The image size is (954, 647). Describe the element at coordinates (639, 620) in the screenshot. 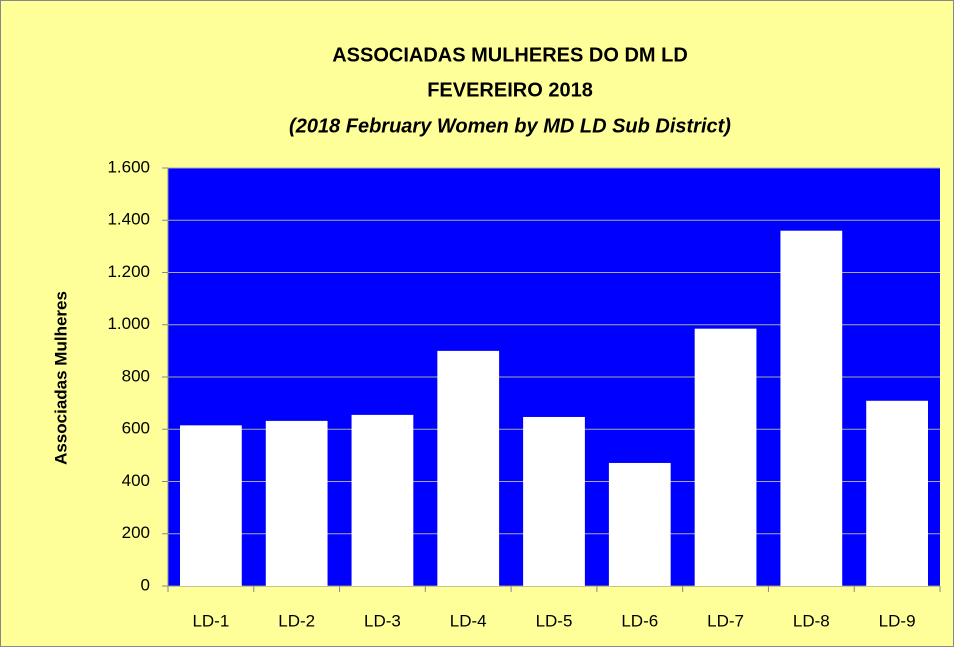

I see `x-tick-label: LD-6` at that location.